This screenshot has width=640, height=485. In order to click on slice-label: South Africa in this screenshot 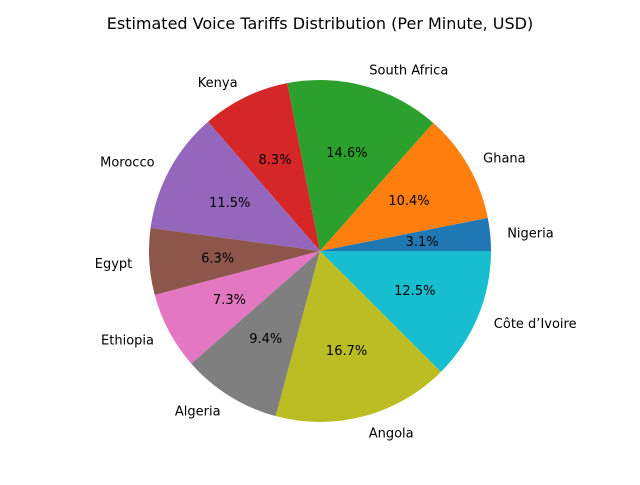, I will do `click(408, 70)`.